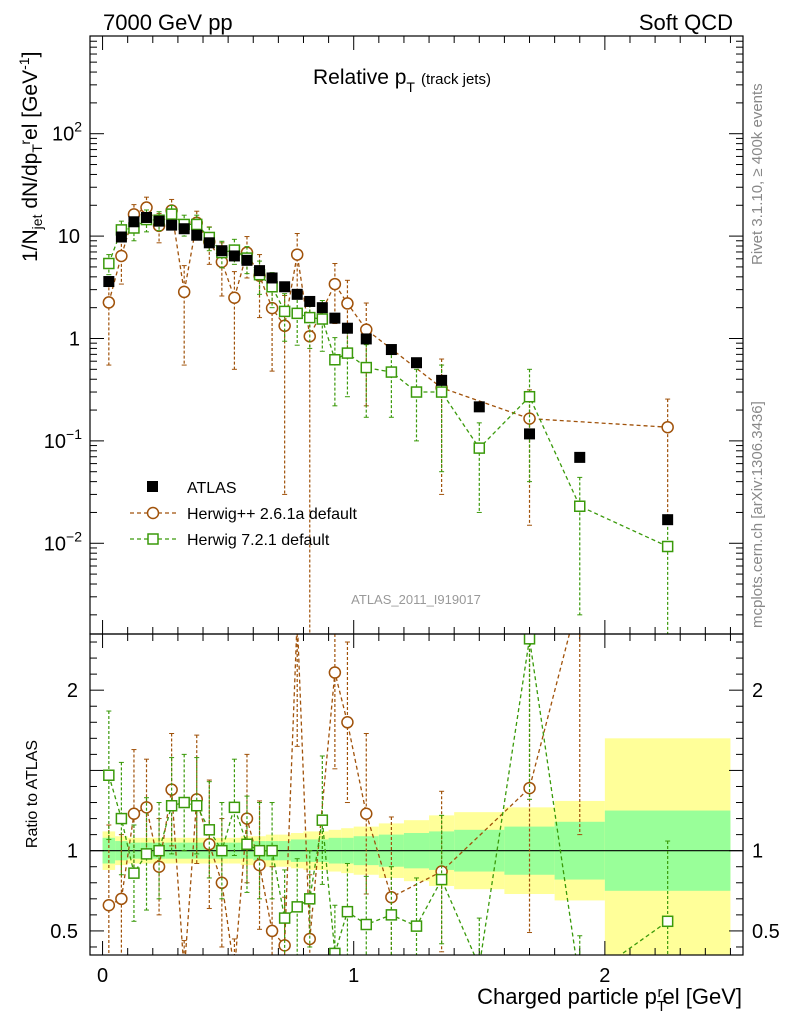 The height and width of the screenshot is (1024, 786). I want to click on energy-label: 7000 GeV pp, so click(168, 22).